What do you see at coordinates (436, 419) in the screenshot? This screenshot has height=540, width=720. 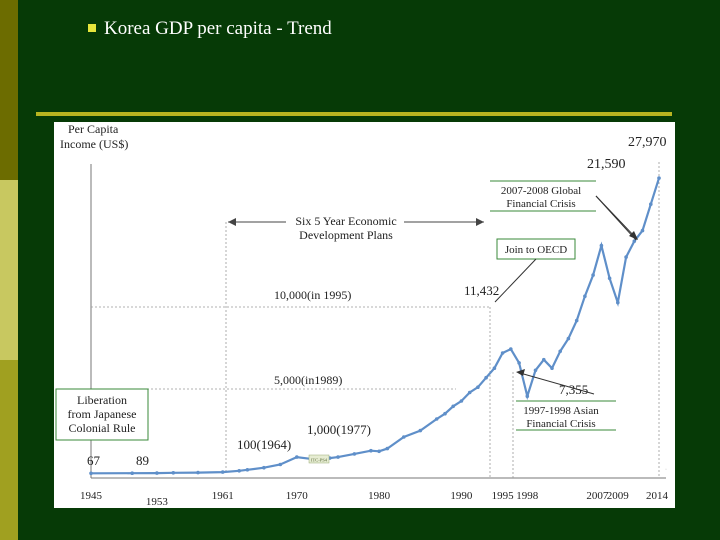 I see `data-point-1987` at bounding box center [436, 419].